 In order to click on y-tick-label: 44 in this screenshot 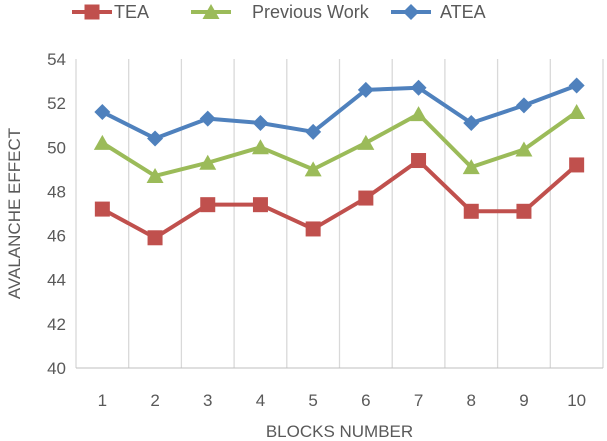, I will do `click(56, 280)`.